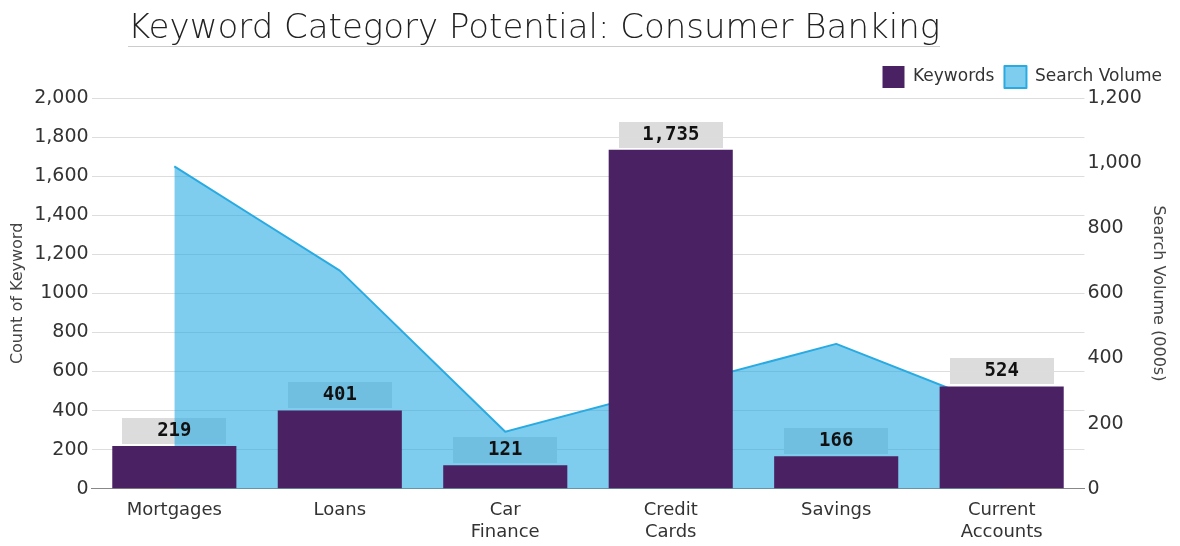  Describe the element at coordinates (16, 293) in the screenshot. I see `y-axis-title: Count of Keyword` at that location.